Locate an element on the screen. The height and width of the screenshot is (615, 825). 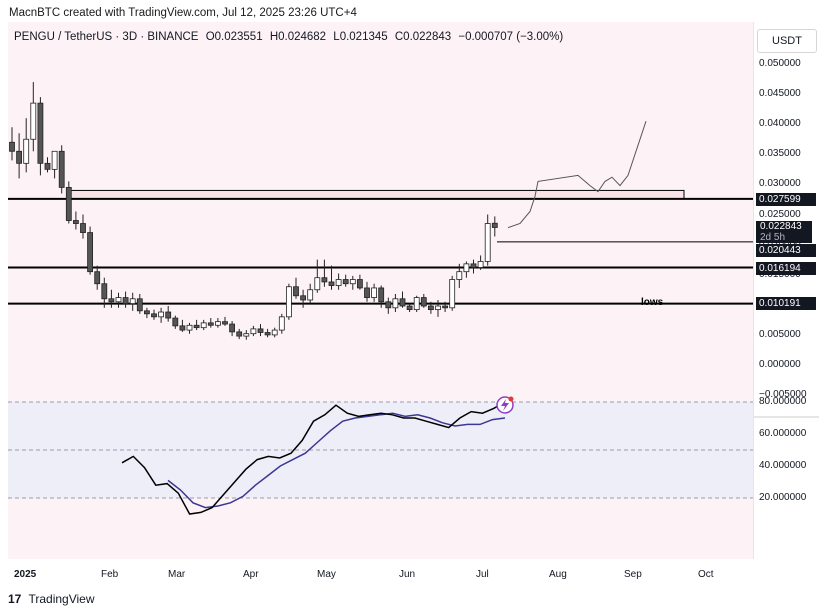
resistance-level-tag: 0.027599 is located at coordinates (786, 199).